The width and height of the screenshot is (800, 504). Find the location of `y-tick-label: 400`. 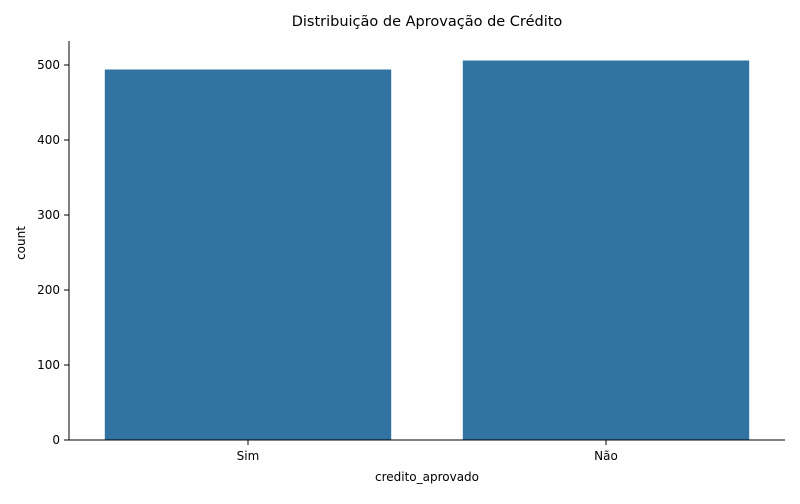

y-tick-label: 400 is located at coordinates (48, 140).